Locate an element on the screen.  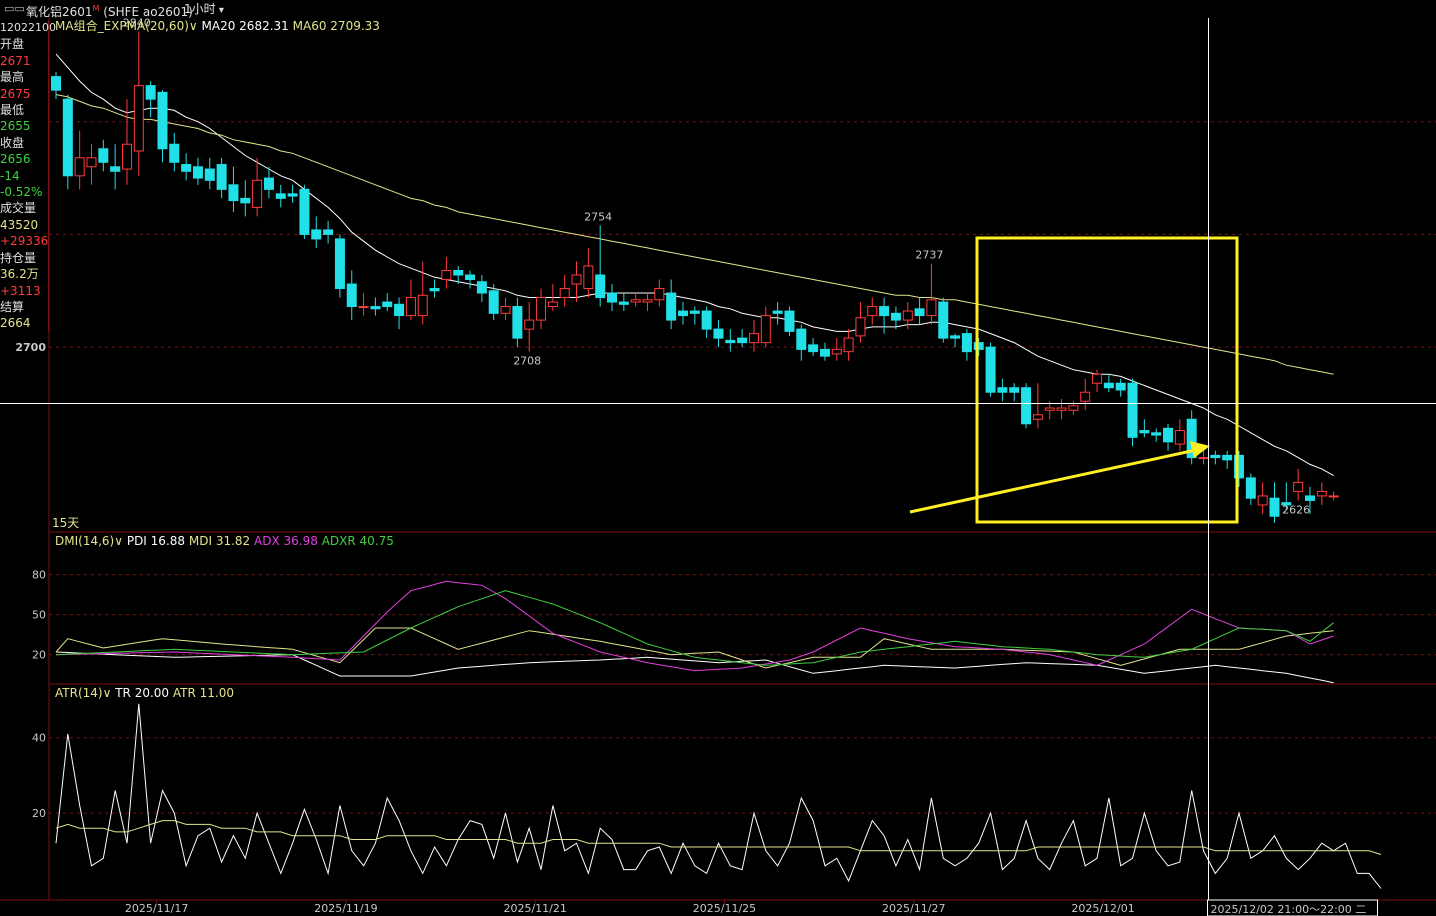
chevron-down-icon: ▾ is located at coordinates (219, 10).